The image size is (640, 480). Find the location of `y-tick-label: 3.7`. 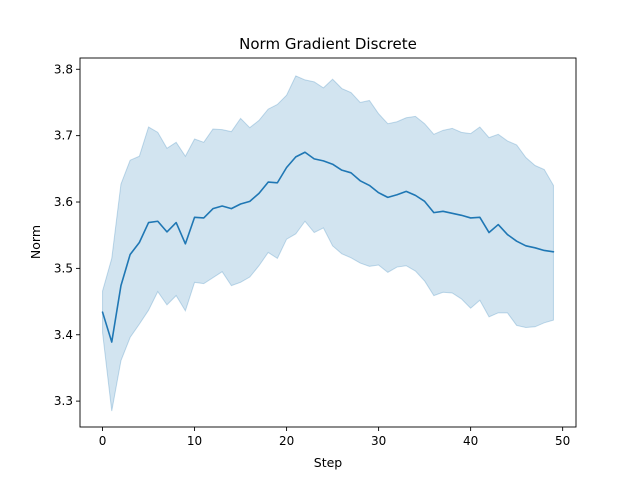

y-tick-label: 3.7 is located at coordinates (63, 136).